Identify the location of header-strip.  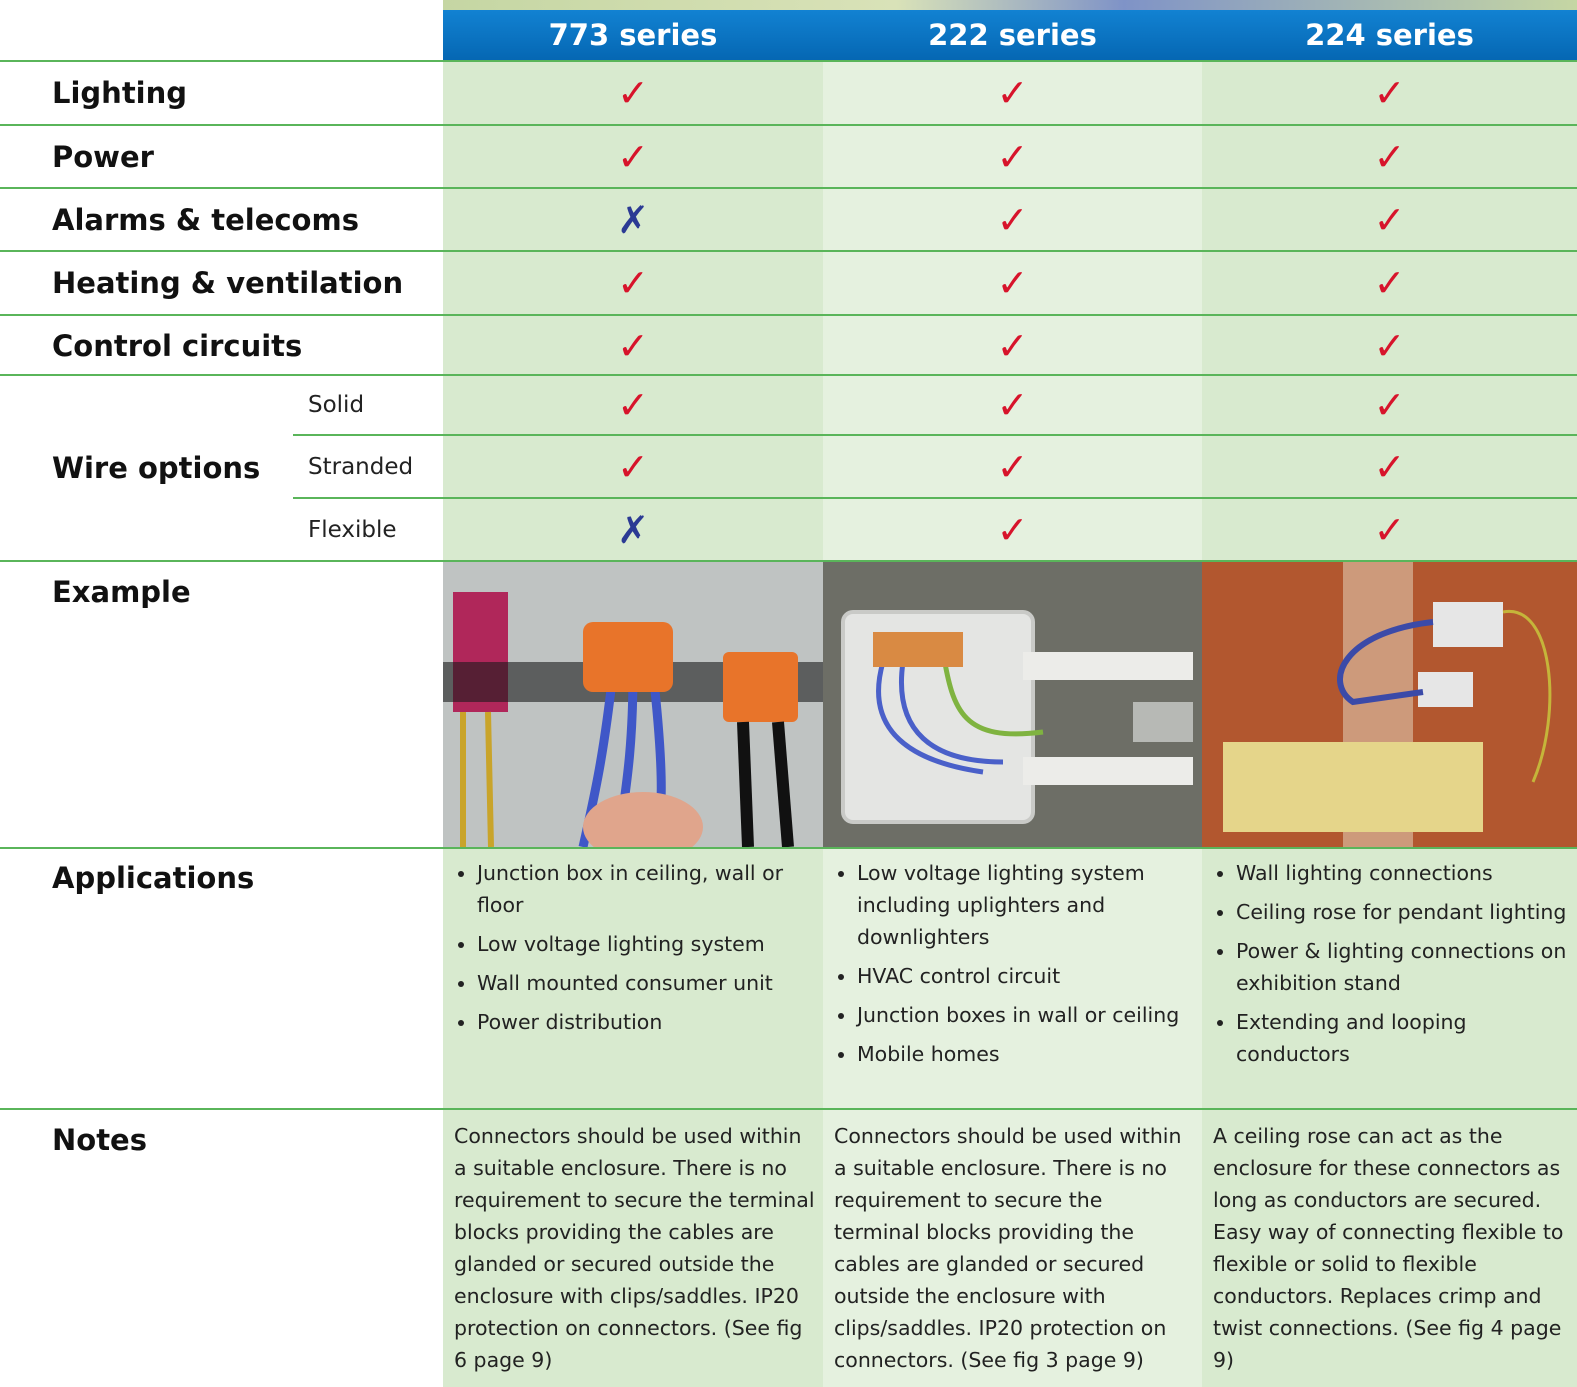
(1010, 6).